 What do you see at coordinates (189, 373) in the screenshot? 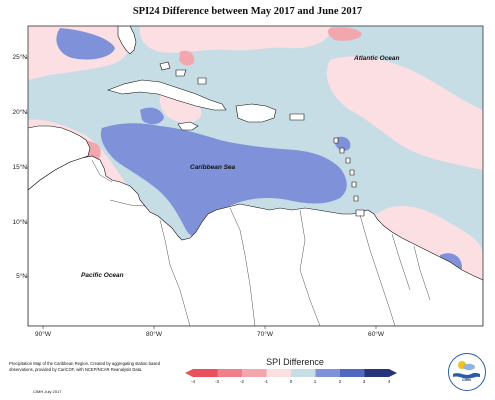
I see `legend-arrow-left` at bounding box center [189, 373].